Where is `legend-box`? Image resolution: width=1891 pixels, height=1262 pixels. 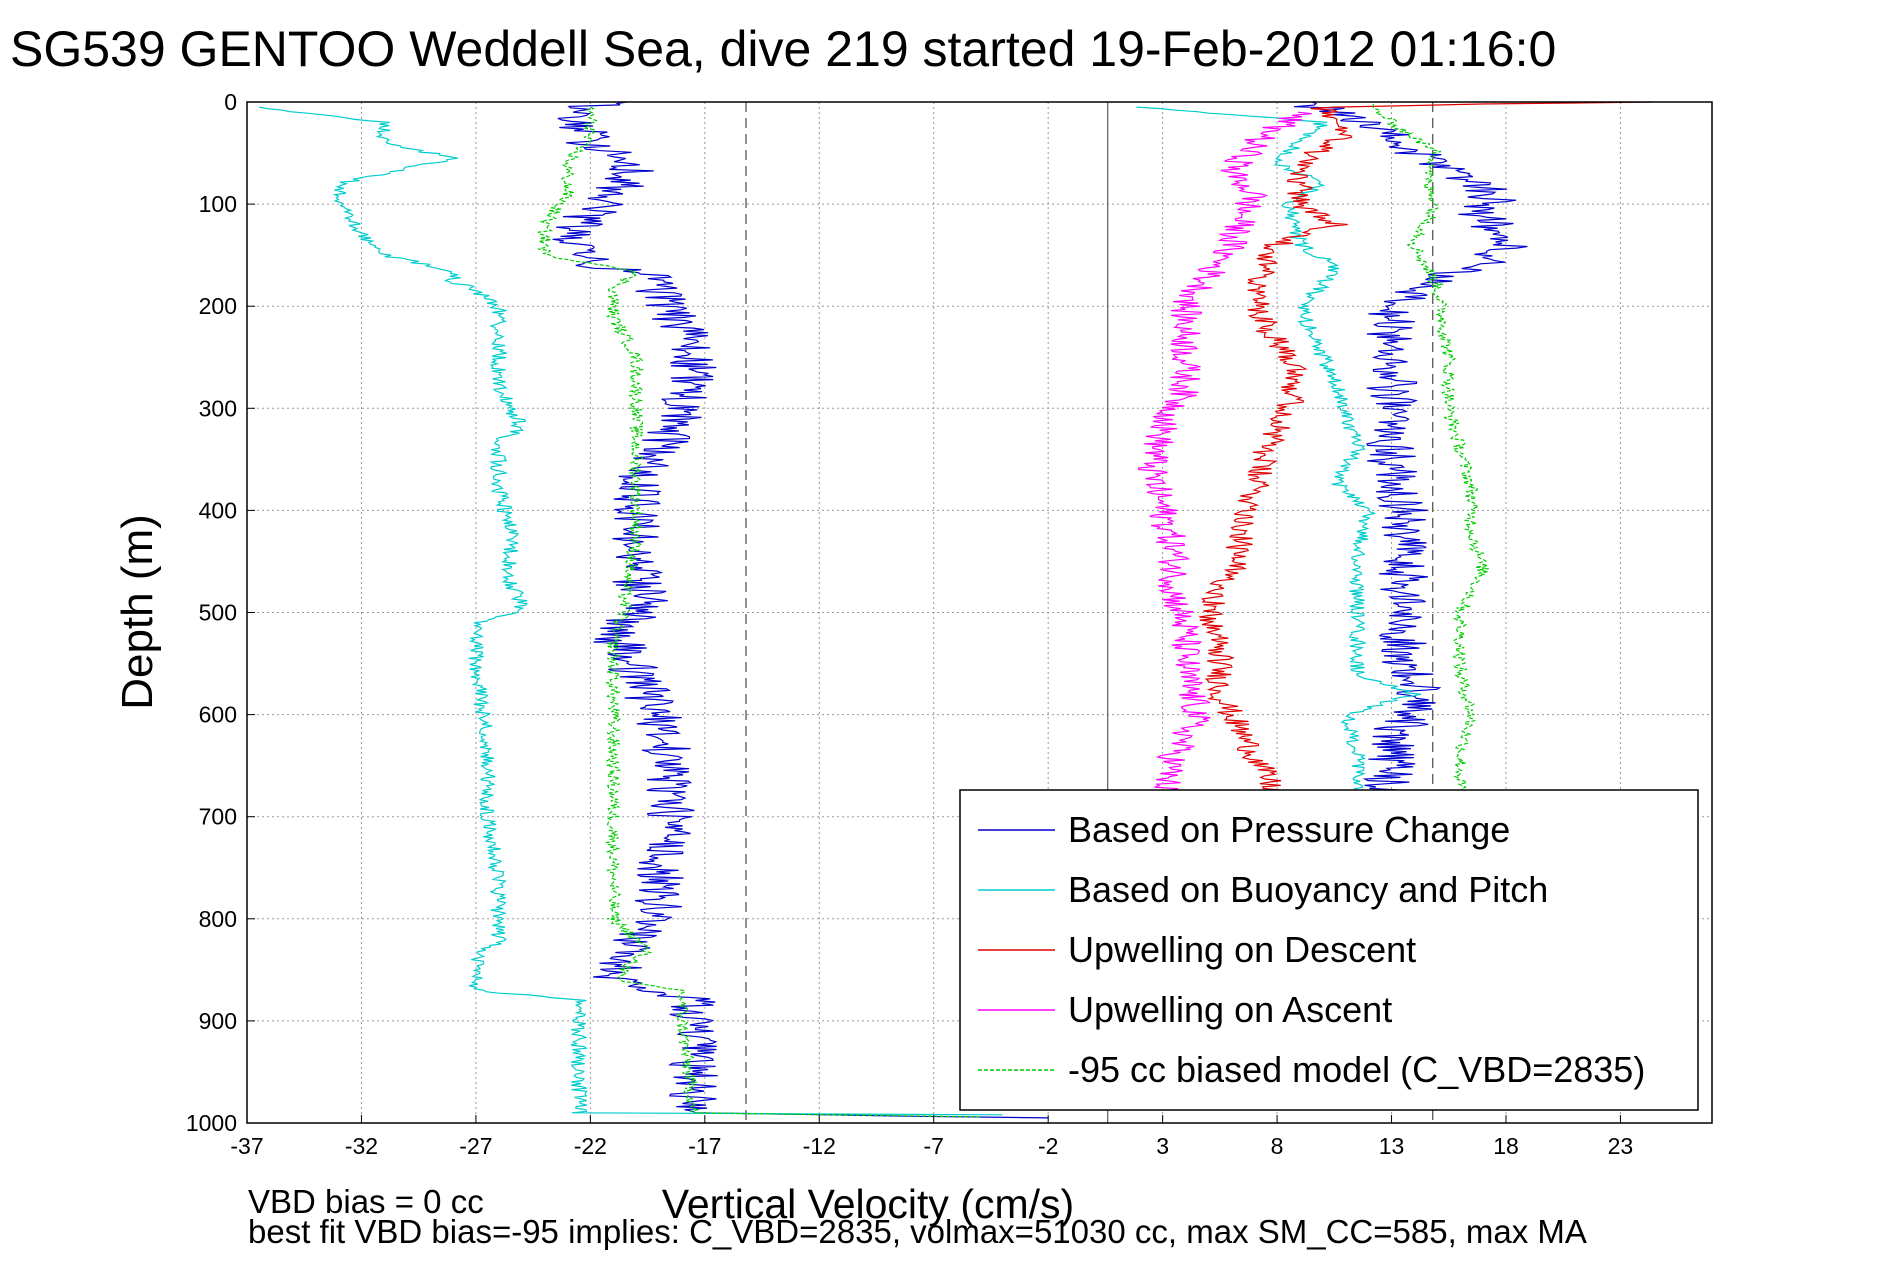
legend-box is located at coordinates (1329, 950).